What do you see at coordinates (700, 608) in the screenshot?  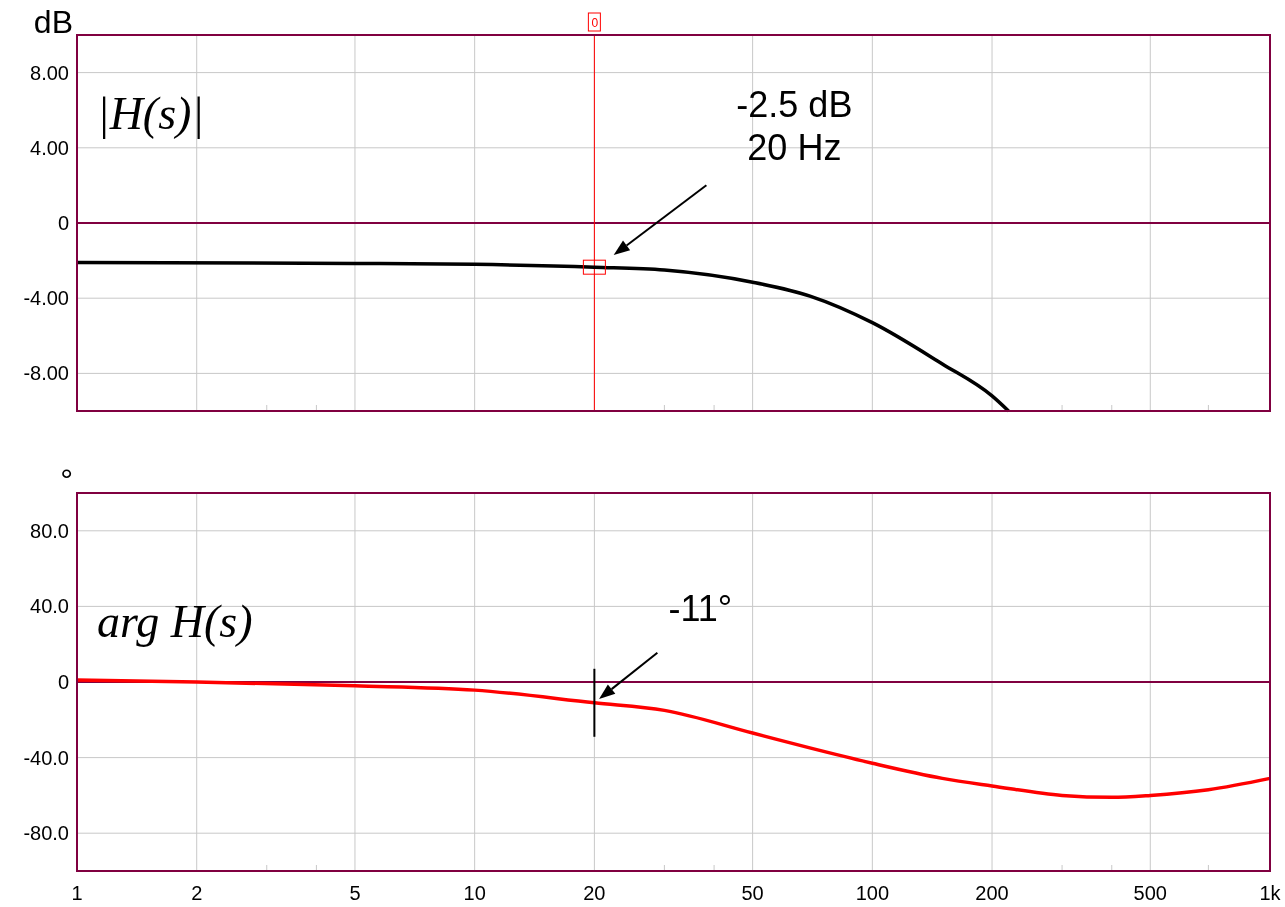 I see `annotation: -11°` at bounding box center [700, 608].